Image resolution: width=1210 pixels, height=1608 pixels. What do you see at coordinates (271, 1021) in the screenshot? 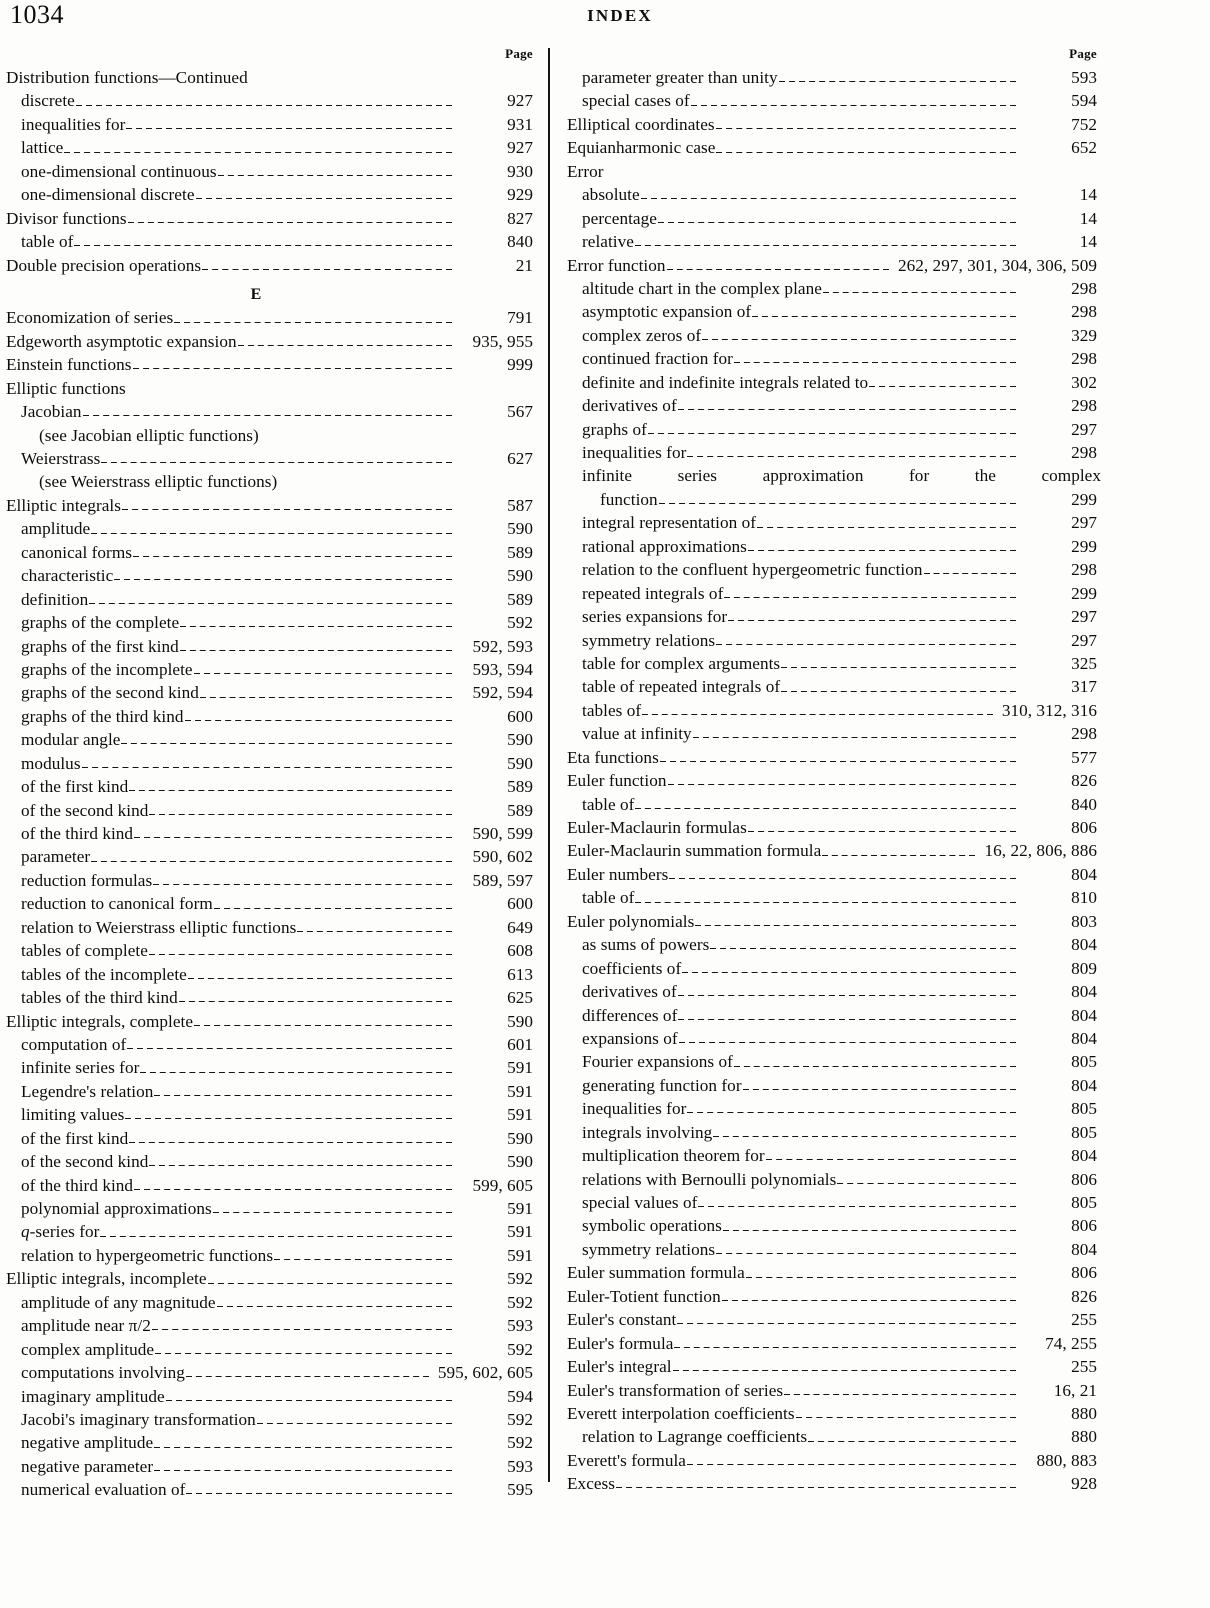
I see `index-entry: Elliptic integrals, complete 590` at bounding box center [271, 1021].